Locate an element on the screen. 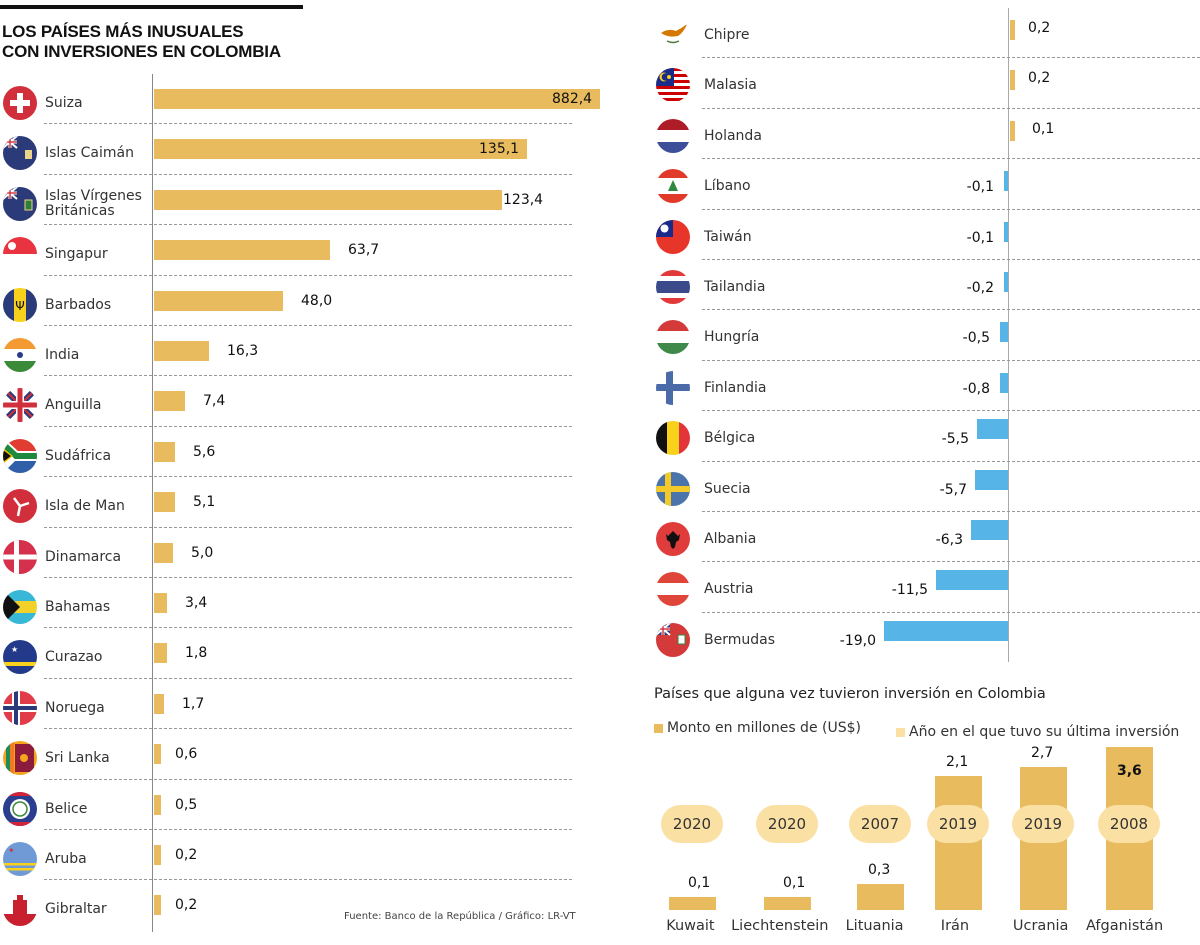  sri-lanka-flag-icon is located at coordinates (20, 758).